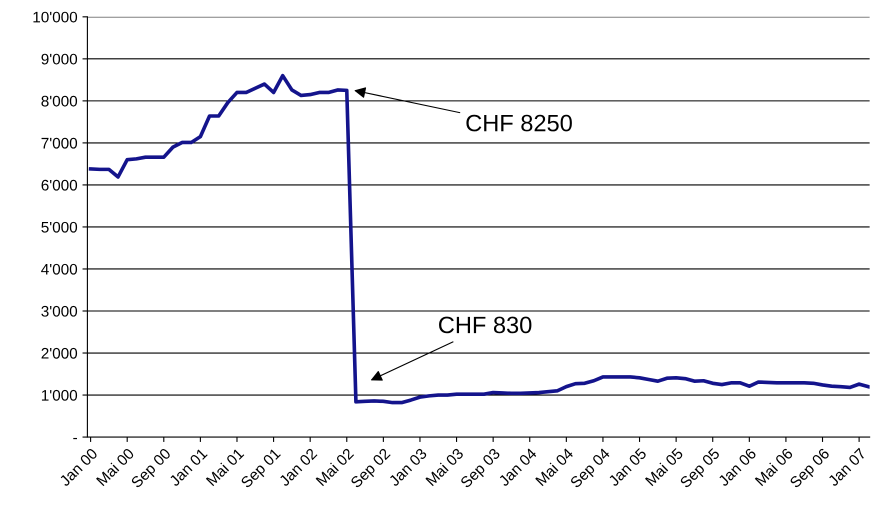  I want to click on annotation: CHF 8250, so click(519, 123).